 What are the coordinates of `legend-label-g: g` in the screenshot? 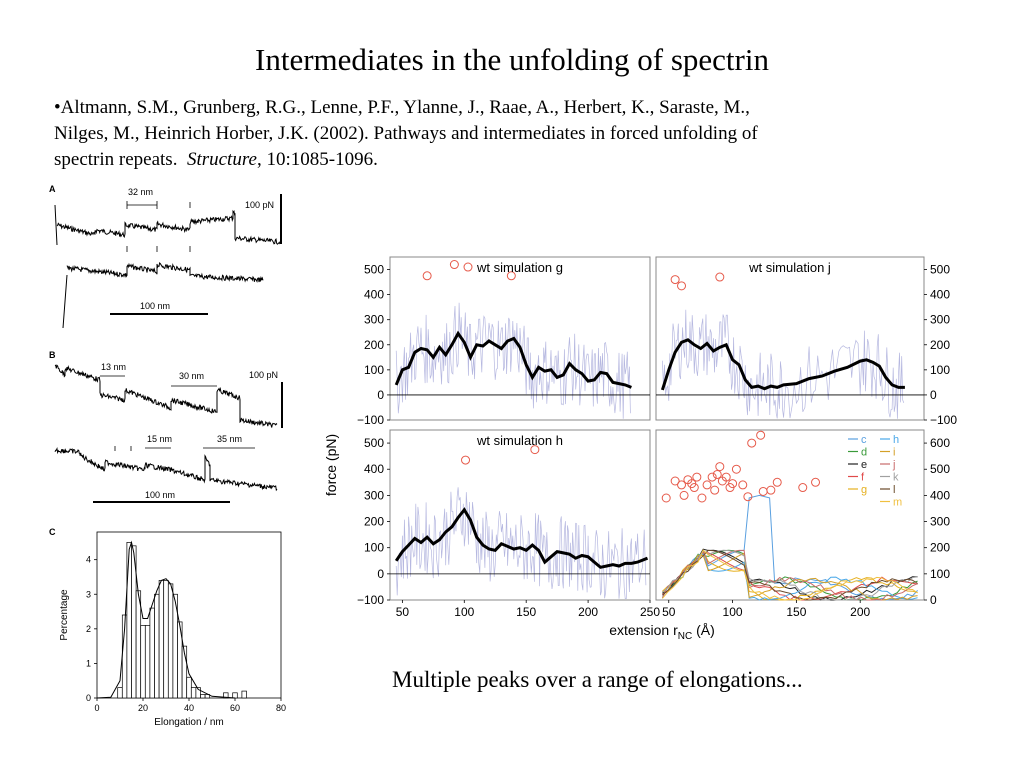 It's located at (864, 490).